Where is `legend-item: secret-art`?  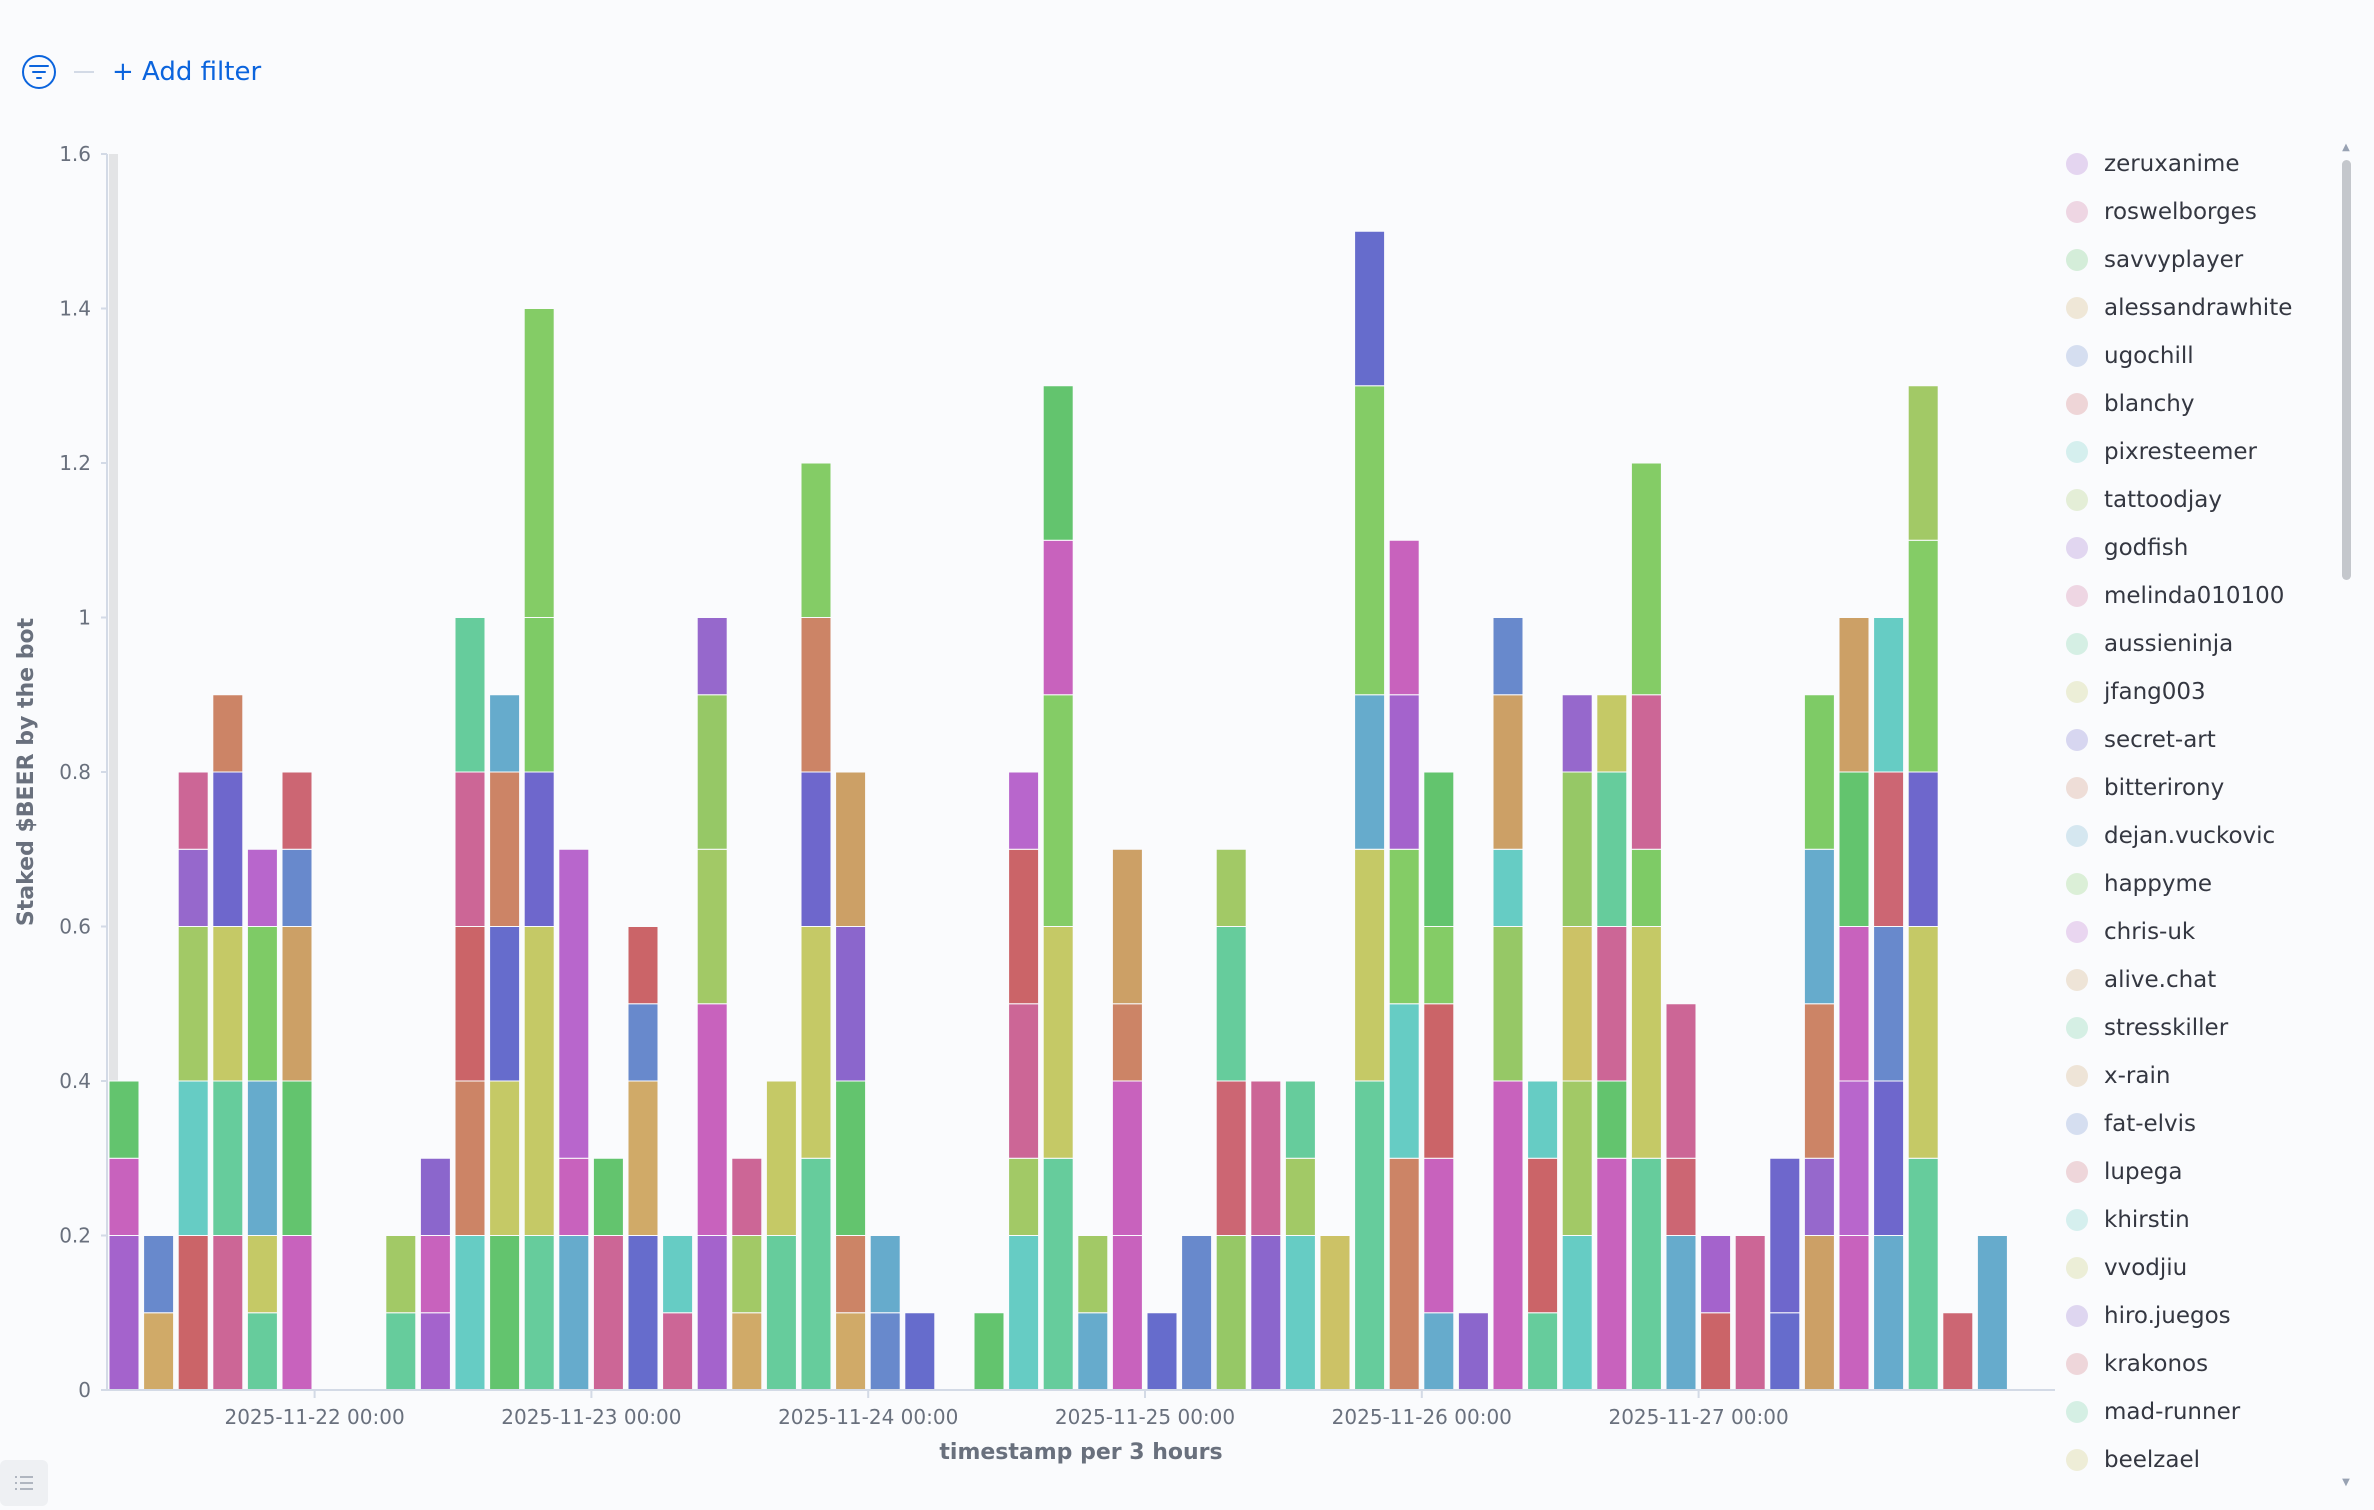 legend-item: secret-art is located at coordinates (2201, 740).